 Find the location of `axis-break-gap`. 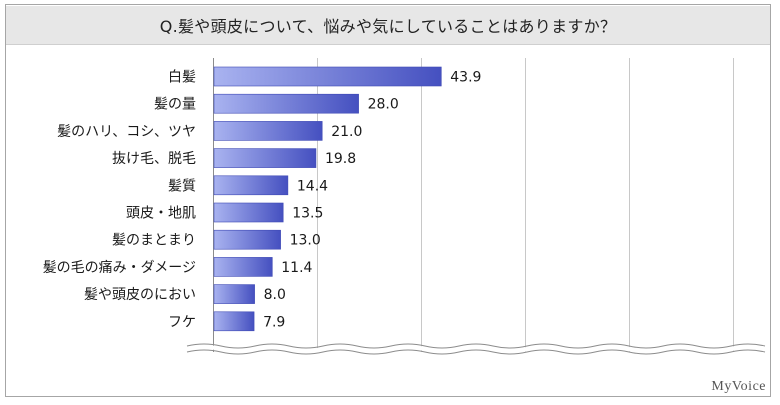

axis-break-gap is located at coordinates (476, 349).